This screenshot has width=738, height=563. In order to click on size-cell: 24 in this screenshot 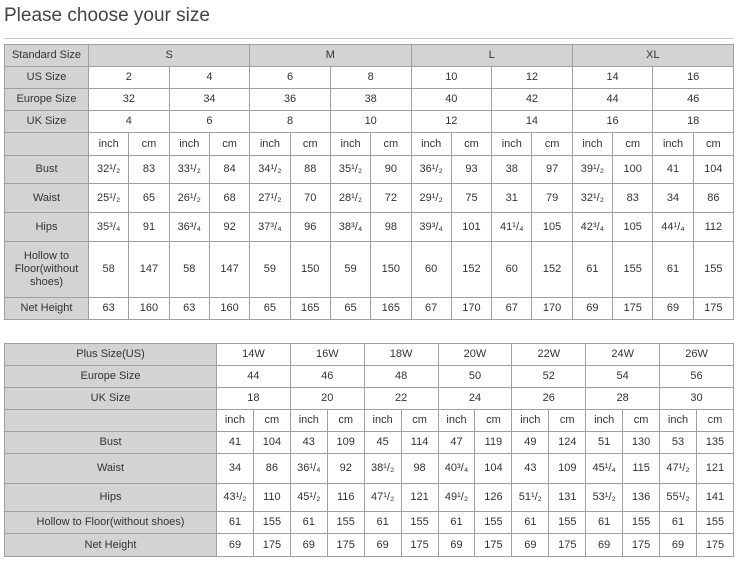, I will do `click(475, 398)`.